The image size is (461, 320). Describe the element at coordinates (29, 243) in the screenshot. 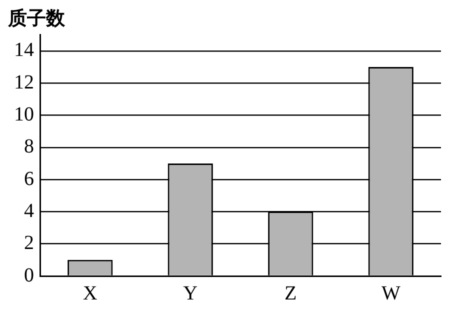

I see `y-tick-label: 2` at that location.